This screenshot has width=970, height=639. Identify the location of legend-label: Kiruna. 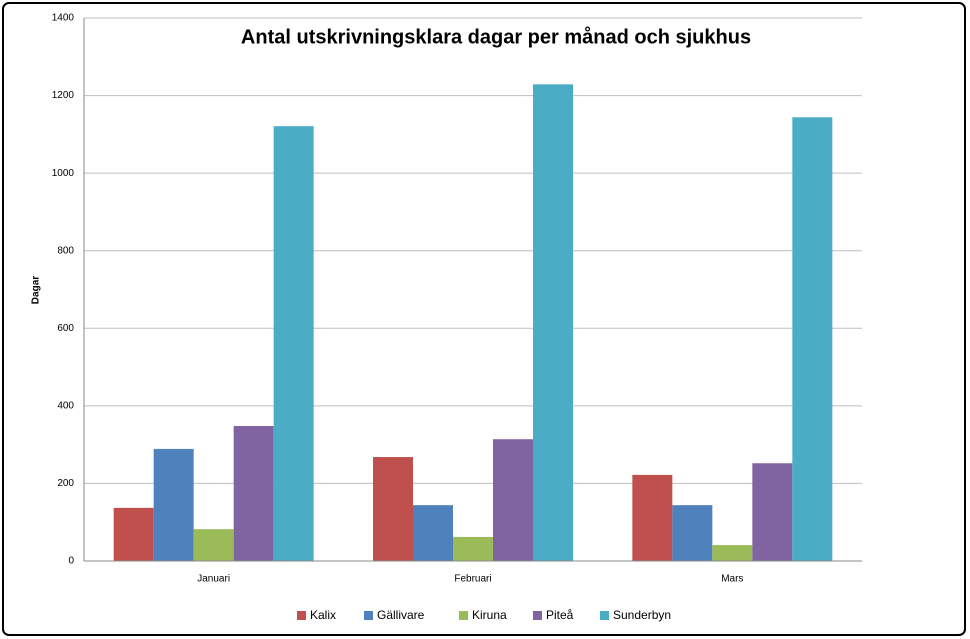
(489, 615).